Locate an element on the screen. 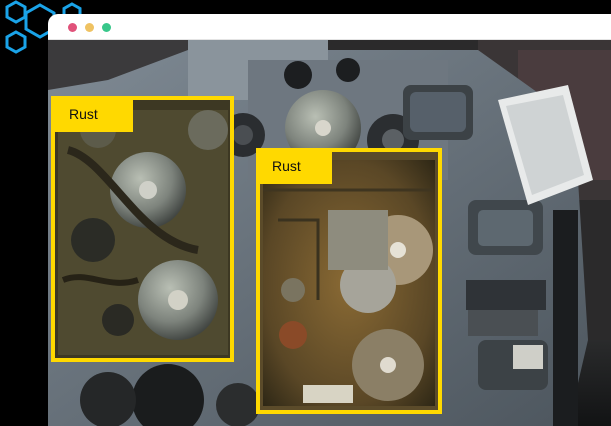 This screenshot has width=611, height=426. hexagon-cluster-icon is located at coordinates (43, 27).